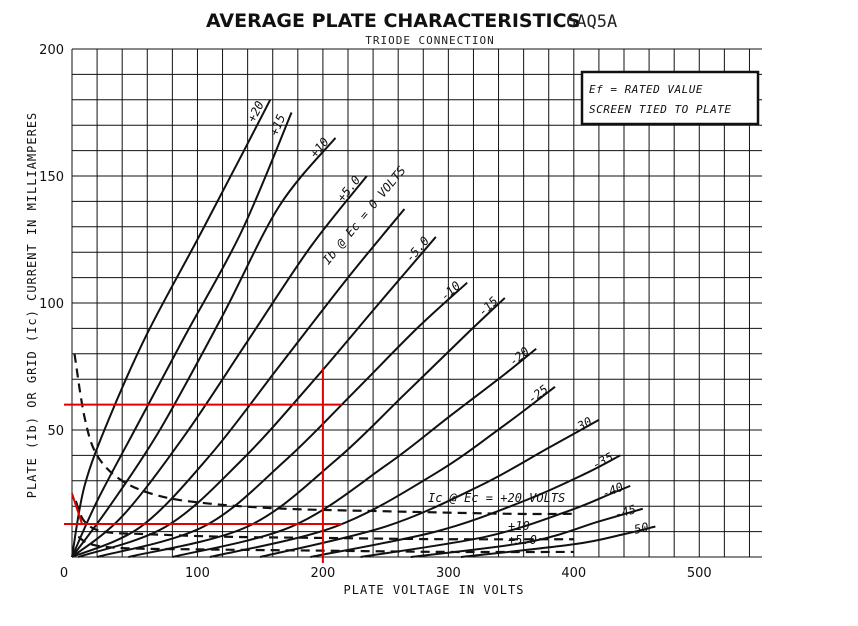 This screenshot has width=858, height=626. Describe the element at coordinates (197, 573) in the screenshot. I see `x-tick-label: 100` at that location.